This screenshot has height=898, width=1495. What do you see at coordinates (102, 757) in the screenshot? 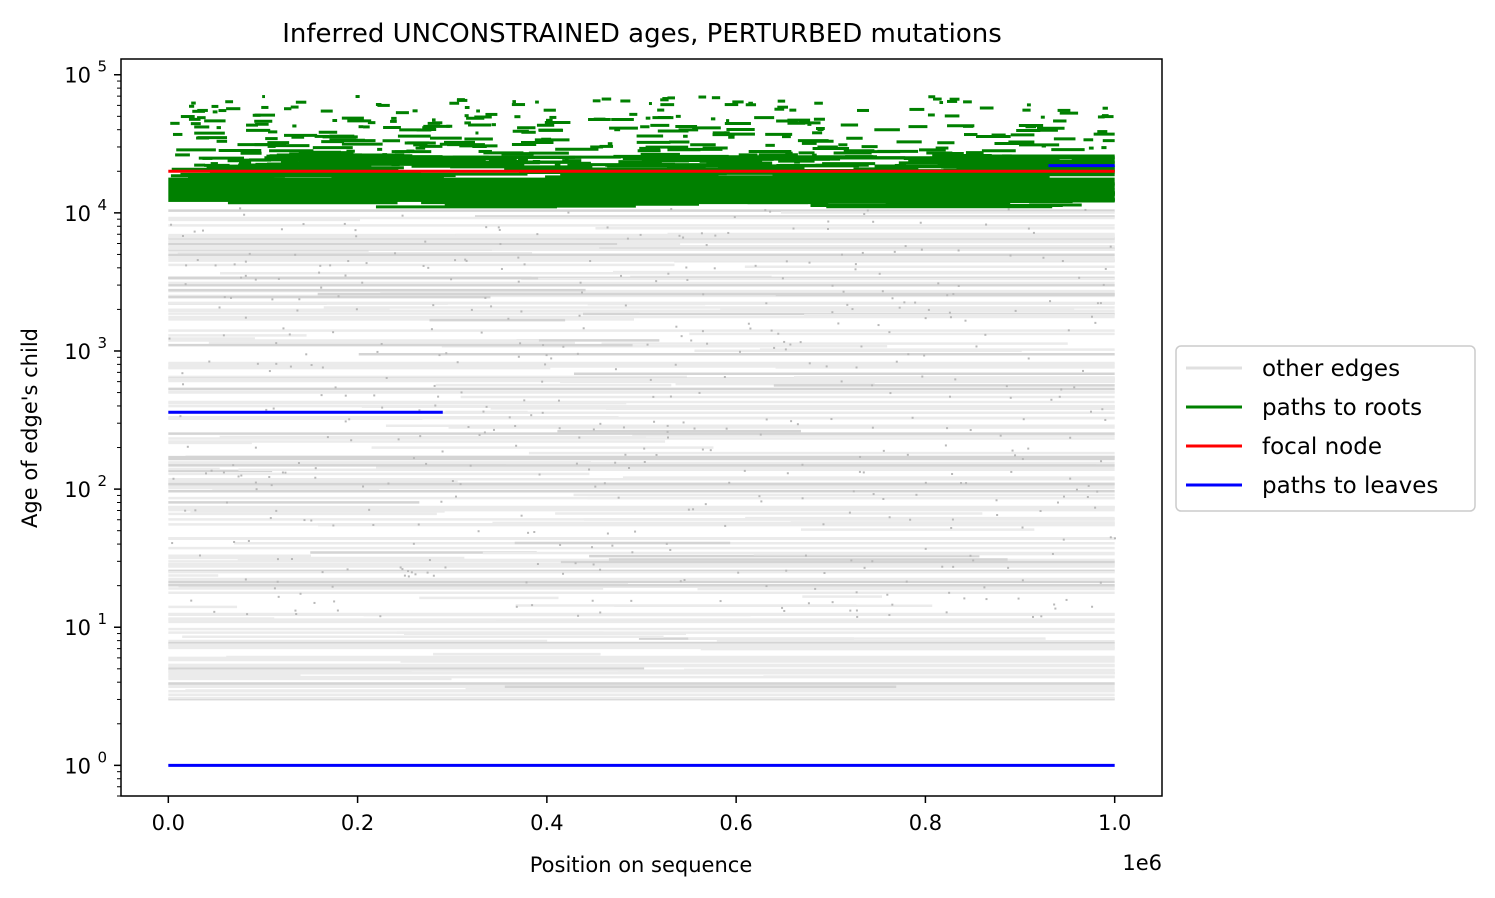
I see `y-tick-exponent: 0` at bounding box center [102, 757].